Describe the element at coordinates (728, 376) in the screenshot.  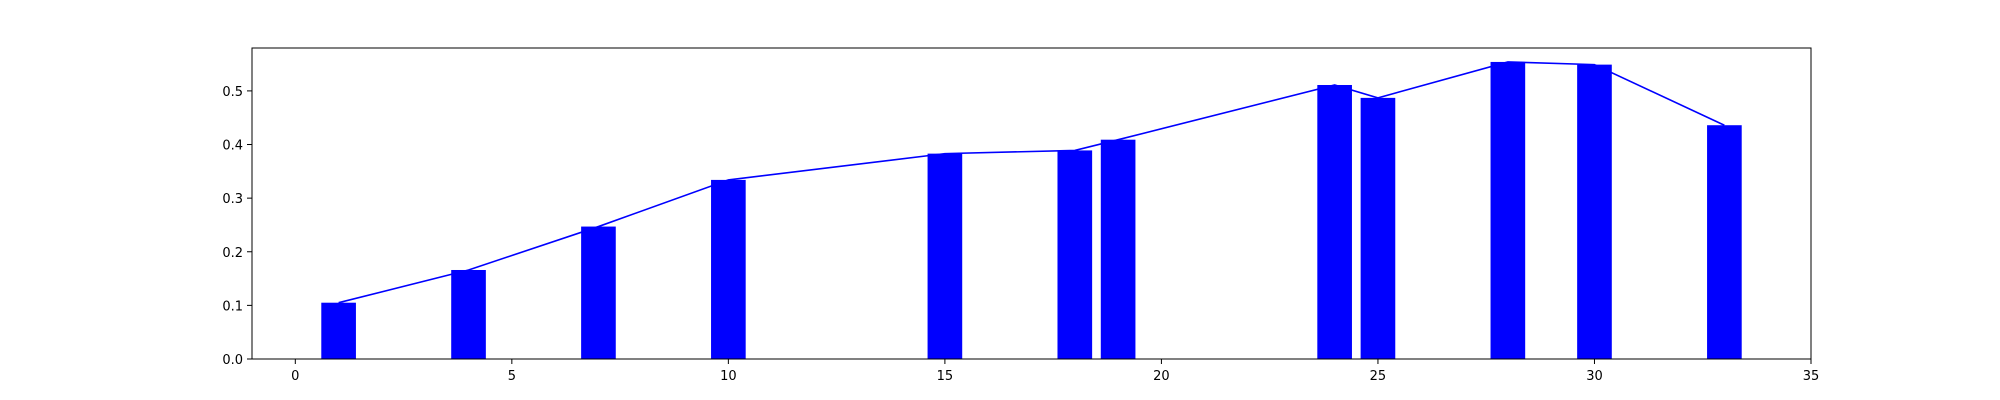
I see `x-tick-label: 10` at that location.